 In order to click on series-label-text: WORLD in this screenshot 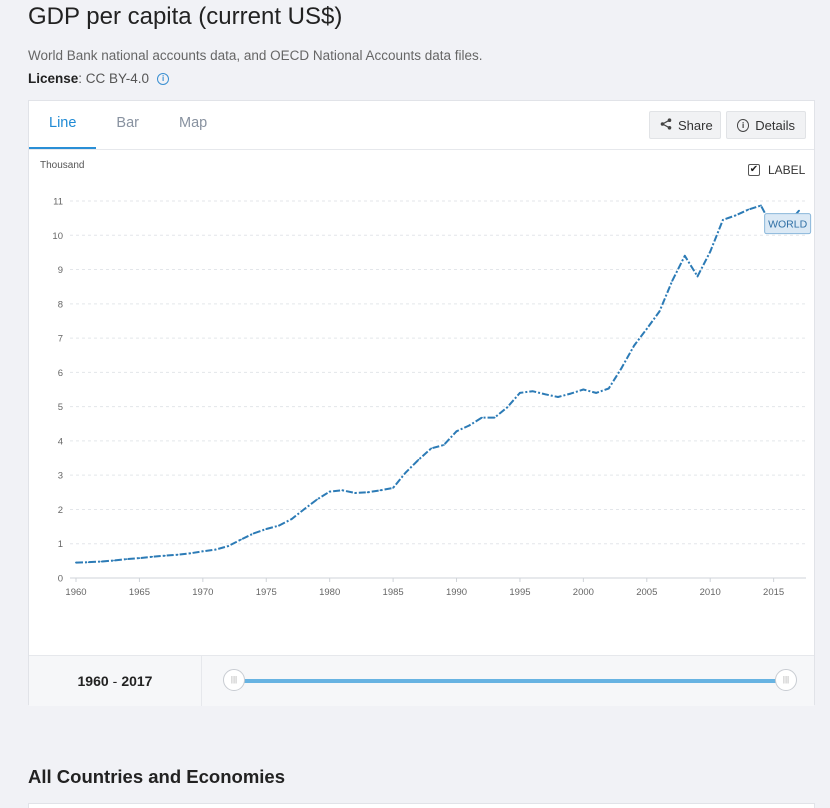, I will do `click(788, 225)`.